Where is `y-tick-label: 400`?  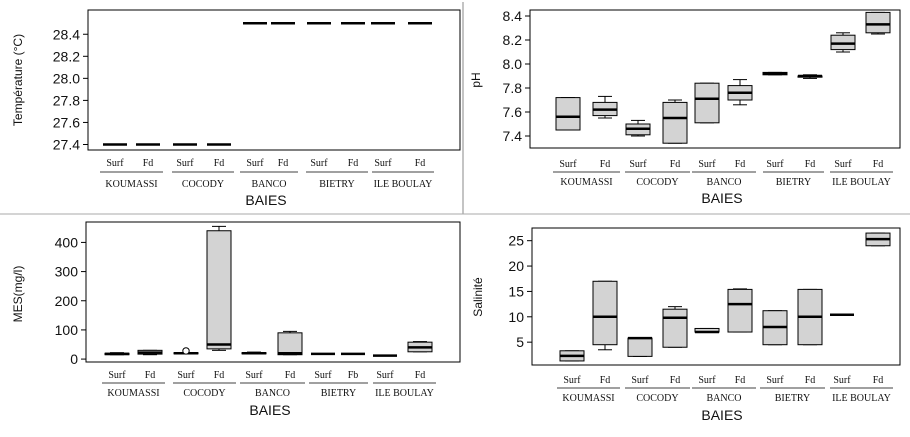 y-tick-label: 400 is located at coordinates (67, 242).